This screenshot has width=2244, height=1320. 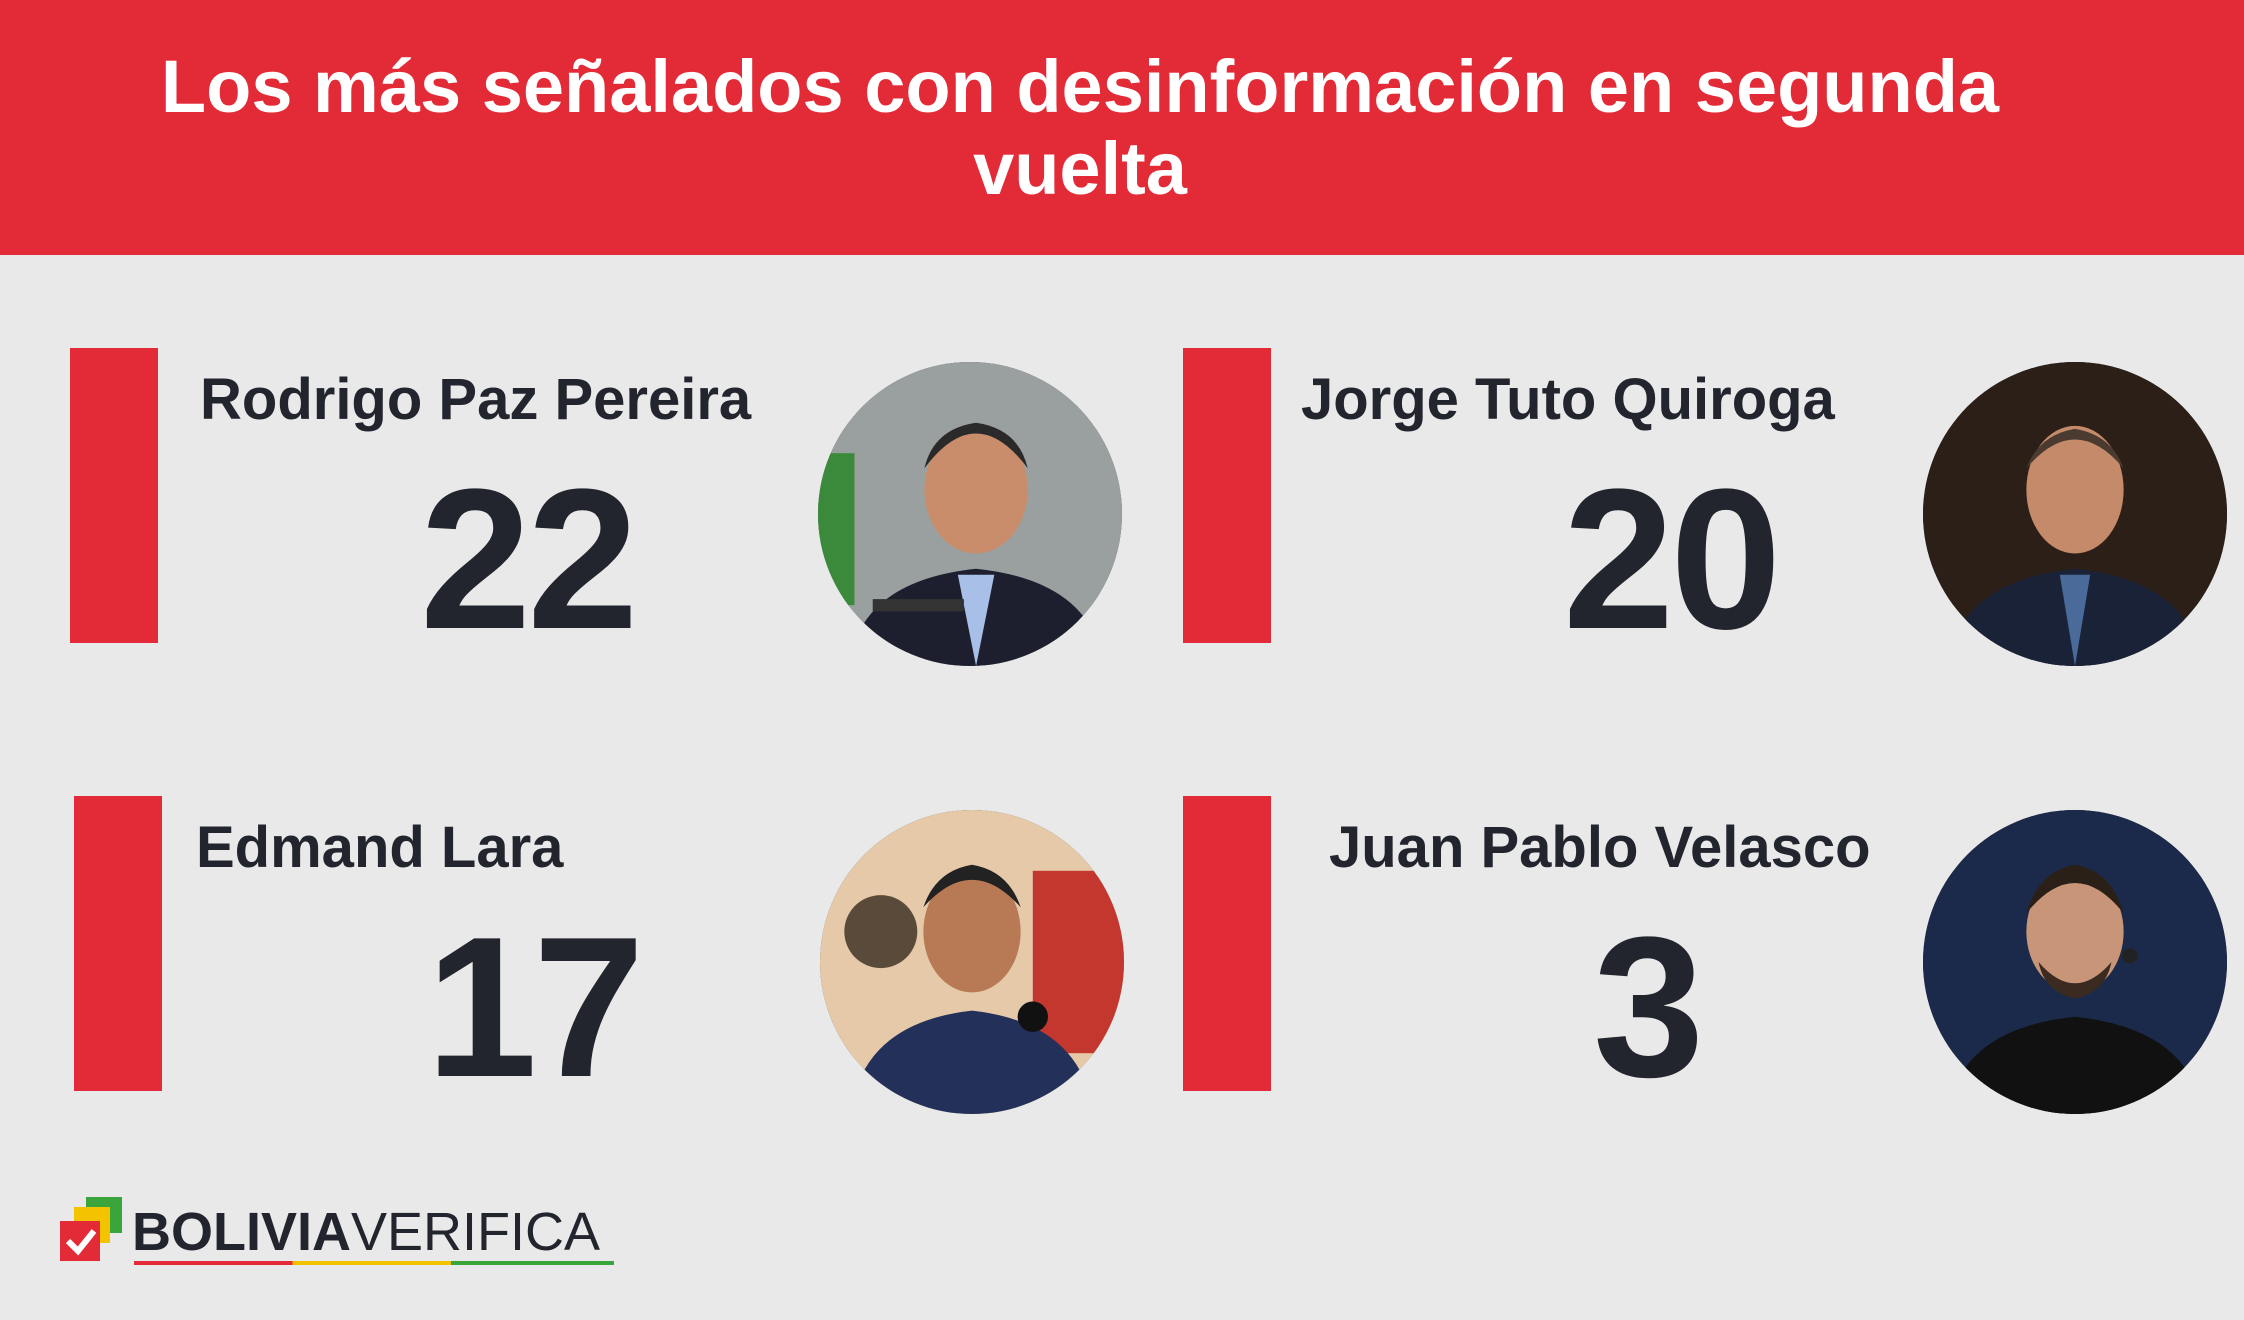 What do you see at coordinates (1600, 847) in the screenshot?
I see `candidate-name: Juan Pablo Velasco` at bounding box center [1600, 847].